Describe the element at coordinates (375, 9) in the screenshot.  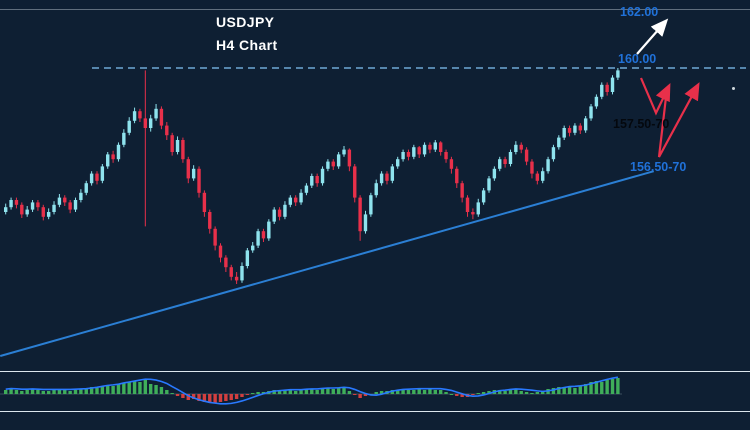
I see `top-separator-line` at that location.